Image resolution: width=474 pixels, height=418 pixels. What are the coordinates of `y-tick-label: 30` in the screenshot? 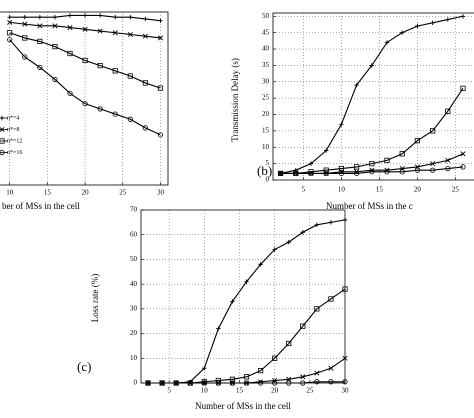 It's located at (266, 81).